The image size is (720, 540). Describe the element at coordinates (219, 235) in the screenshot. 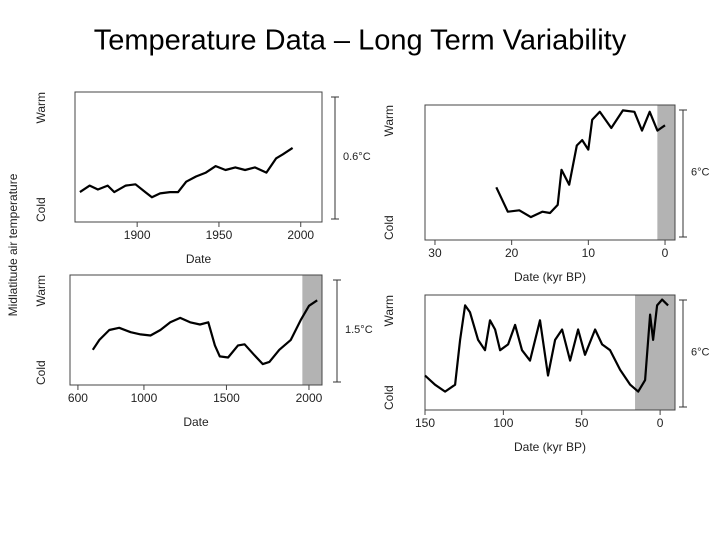

I see `x-tick-label: 1950` at that location.